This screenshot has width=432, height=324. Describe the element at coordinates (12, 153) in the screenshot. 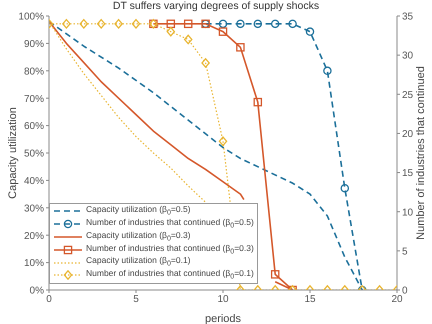

I see `y-axis-title: Capacity utilization` at that location.